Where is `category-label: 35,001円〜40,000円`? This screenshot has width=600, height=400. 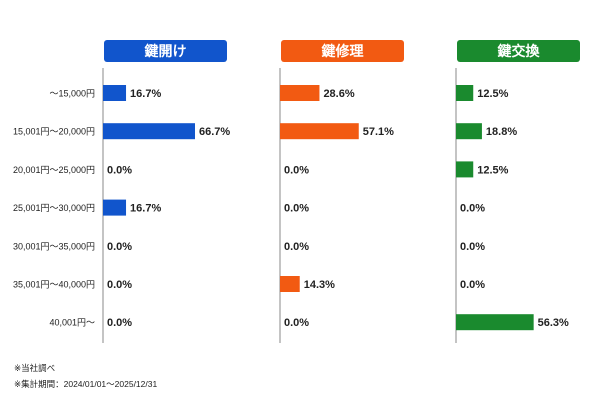 category-label: 35,001円〜40,000円 is located at coordinates (54, 285).